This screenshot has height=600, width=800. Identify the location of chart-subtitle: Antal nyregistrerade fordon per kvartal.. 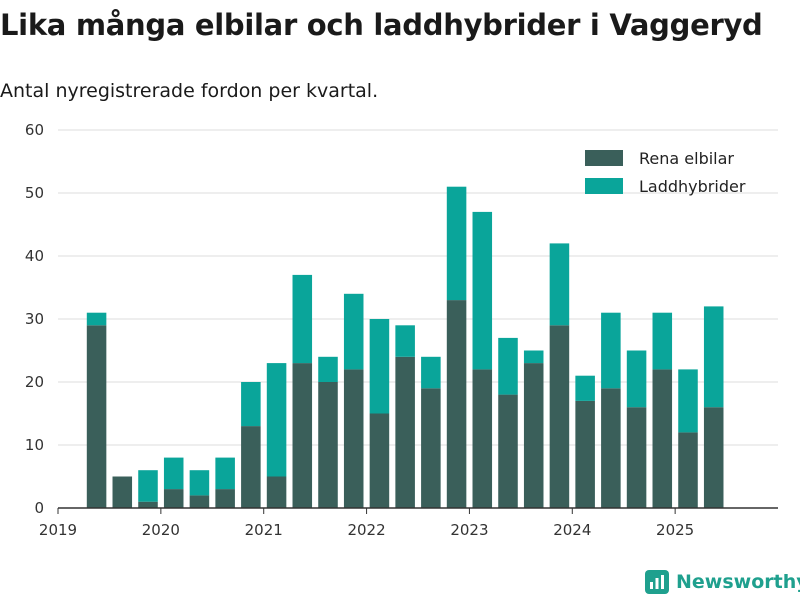
(189, 91).